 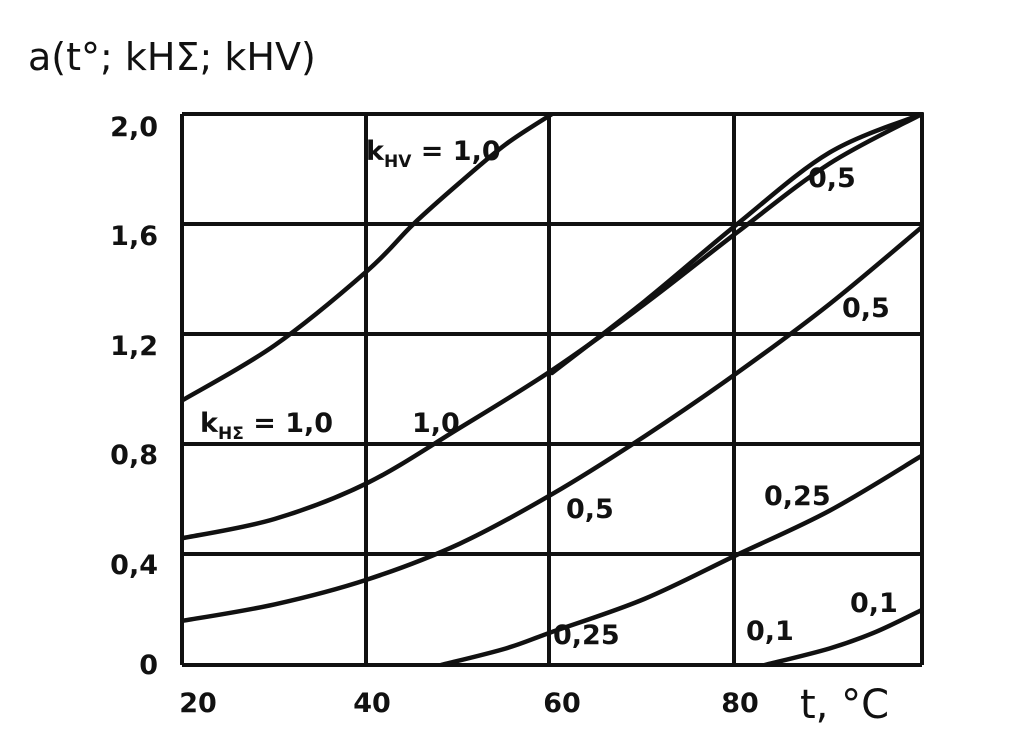 What do you see at coordinates (134, 565) in the screenshot?
I see `y-tick-label: 0,4` at bounding box center [134, 565].